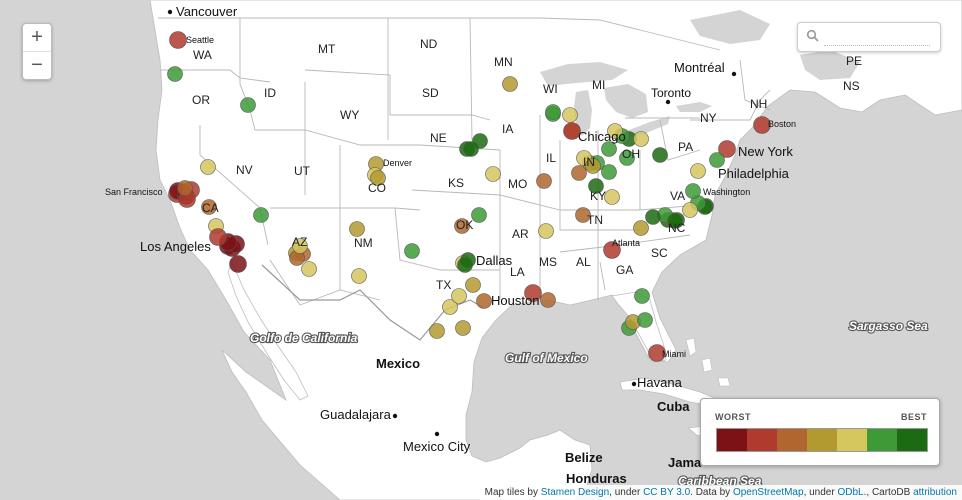  Describe the element at coordinates (244, 170) in the screenshot. I see `state-label: NV` at that location.